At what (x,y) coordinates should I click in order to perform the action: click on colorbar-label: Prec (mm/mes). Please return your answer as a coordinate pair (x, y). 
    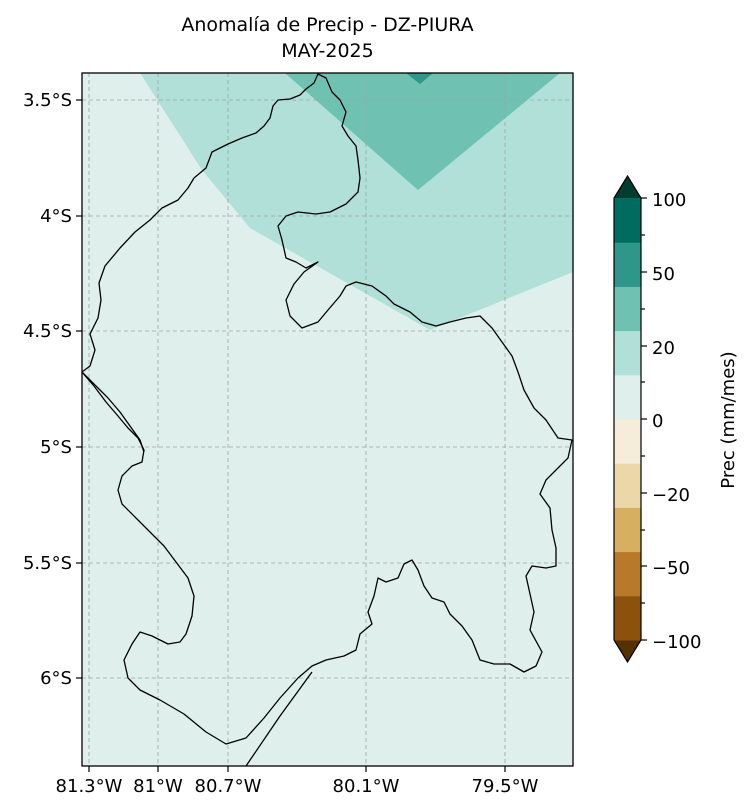
    Looking at the image, I should click on (728, 419).